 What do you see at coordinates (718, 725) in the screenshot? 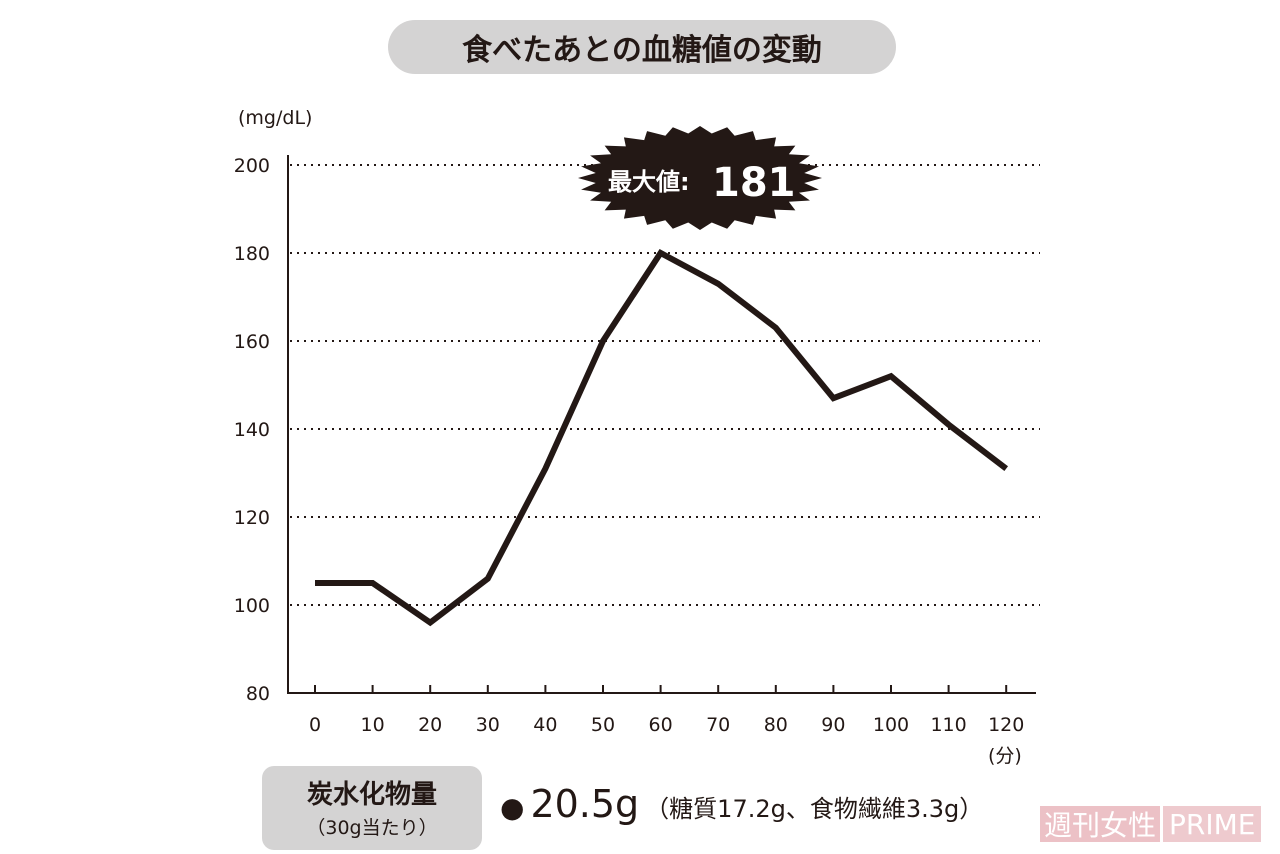
I see `x-tick-label: 70` at bounding box center [718, 725].